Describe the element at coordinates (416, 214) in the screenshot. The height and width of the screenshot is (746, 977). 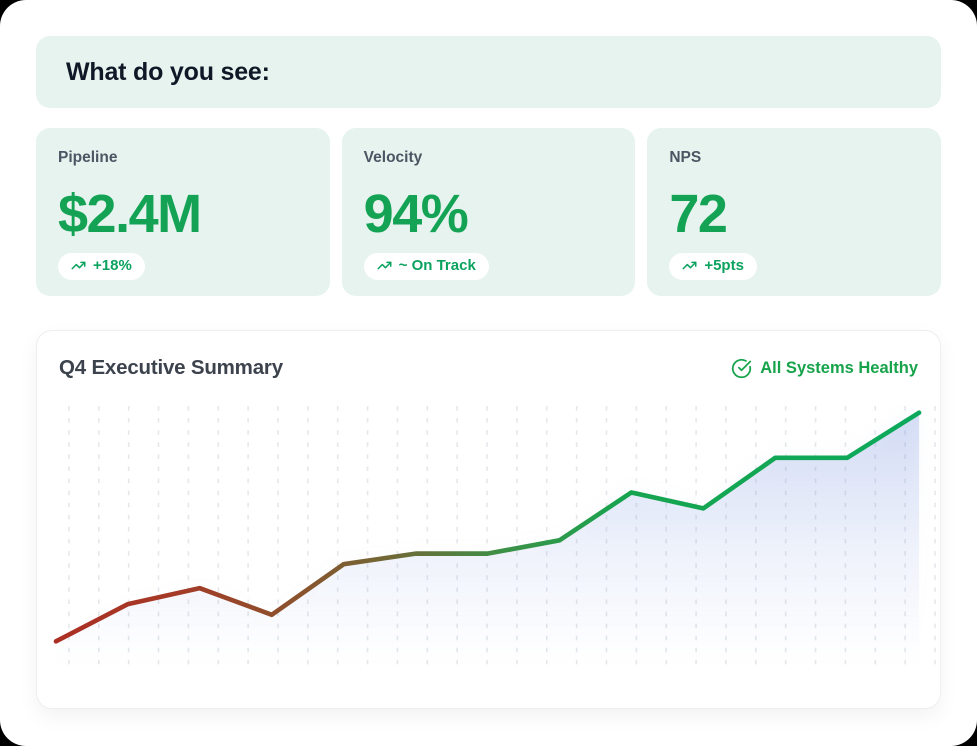
I see `kpi-value: 94%` at that location.